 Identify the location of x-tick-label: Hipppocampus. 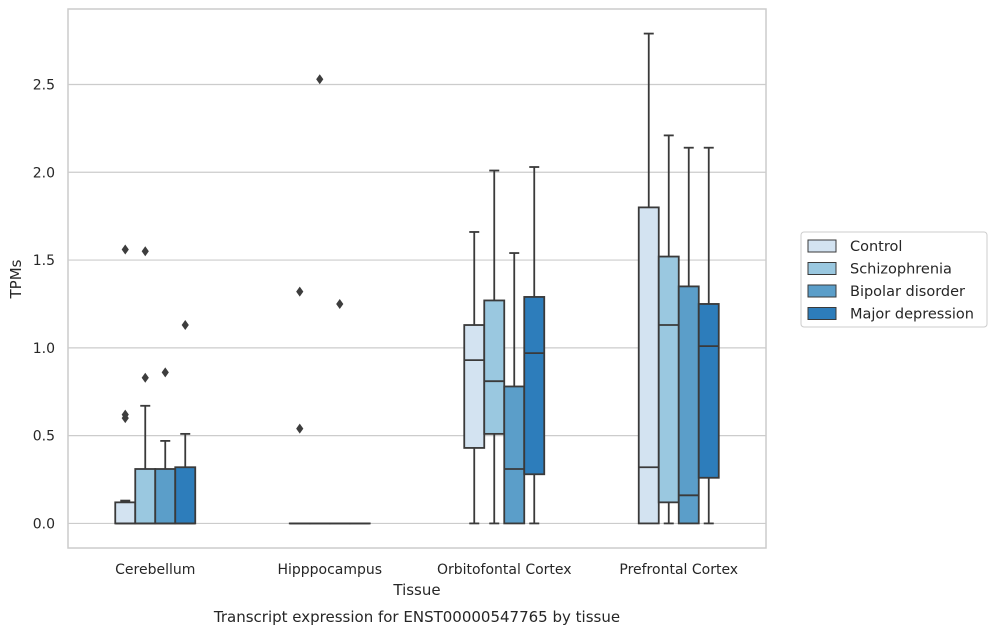
(329, 570).